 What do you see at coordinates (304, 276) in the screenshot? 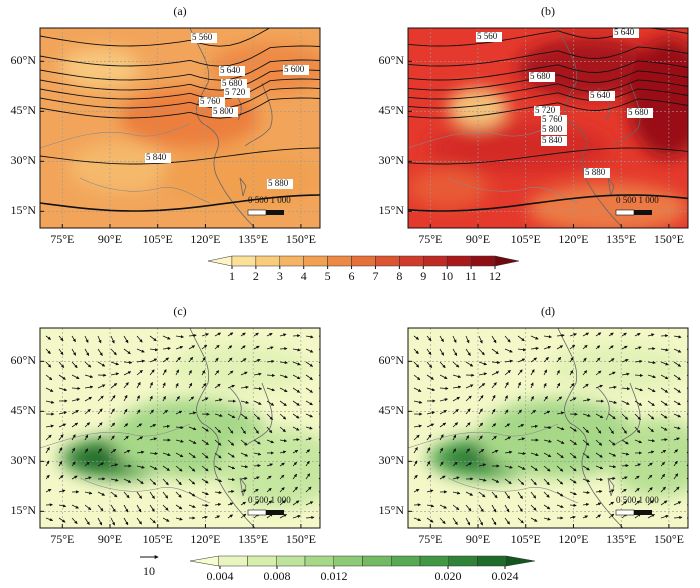
I see `colorbar-tick-label: 4` at bounding box center [304, 276].